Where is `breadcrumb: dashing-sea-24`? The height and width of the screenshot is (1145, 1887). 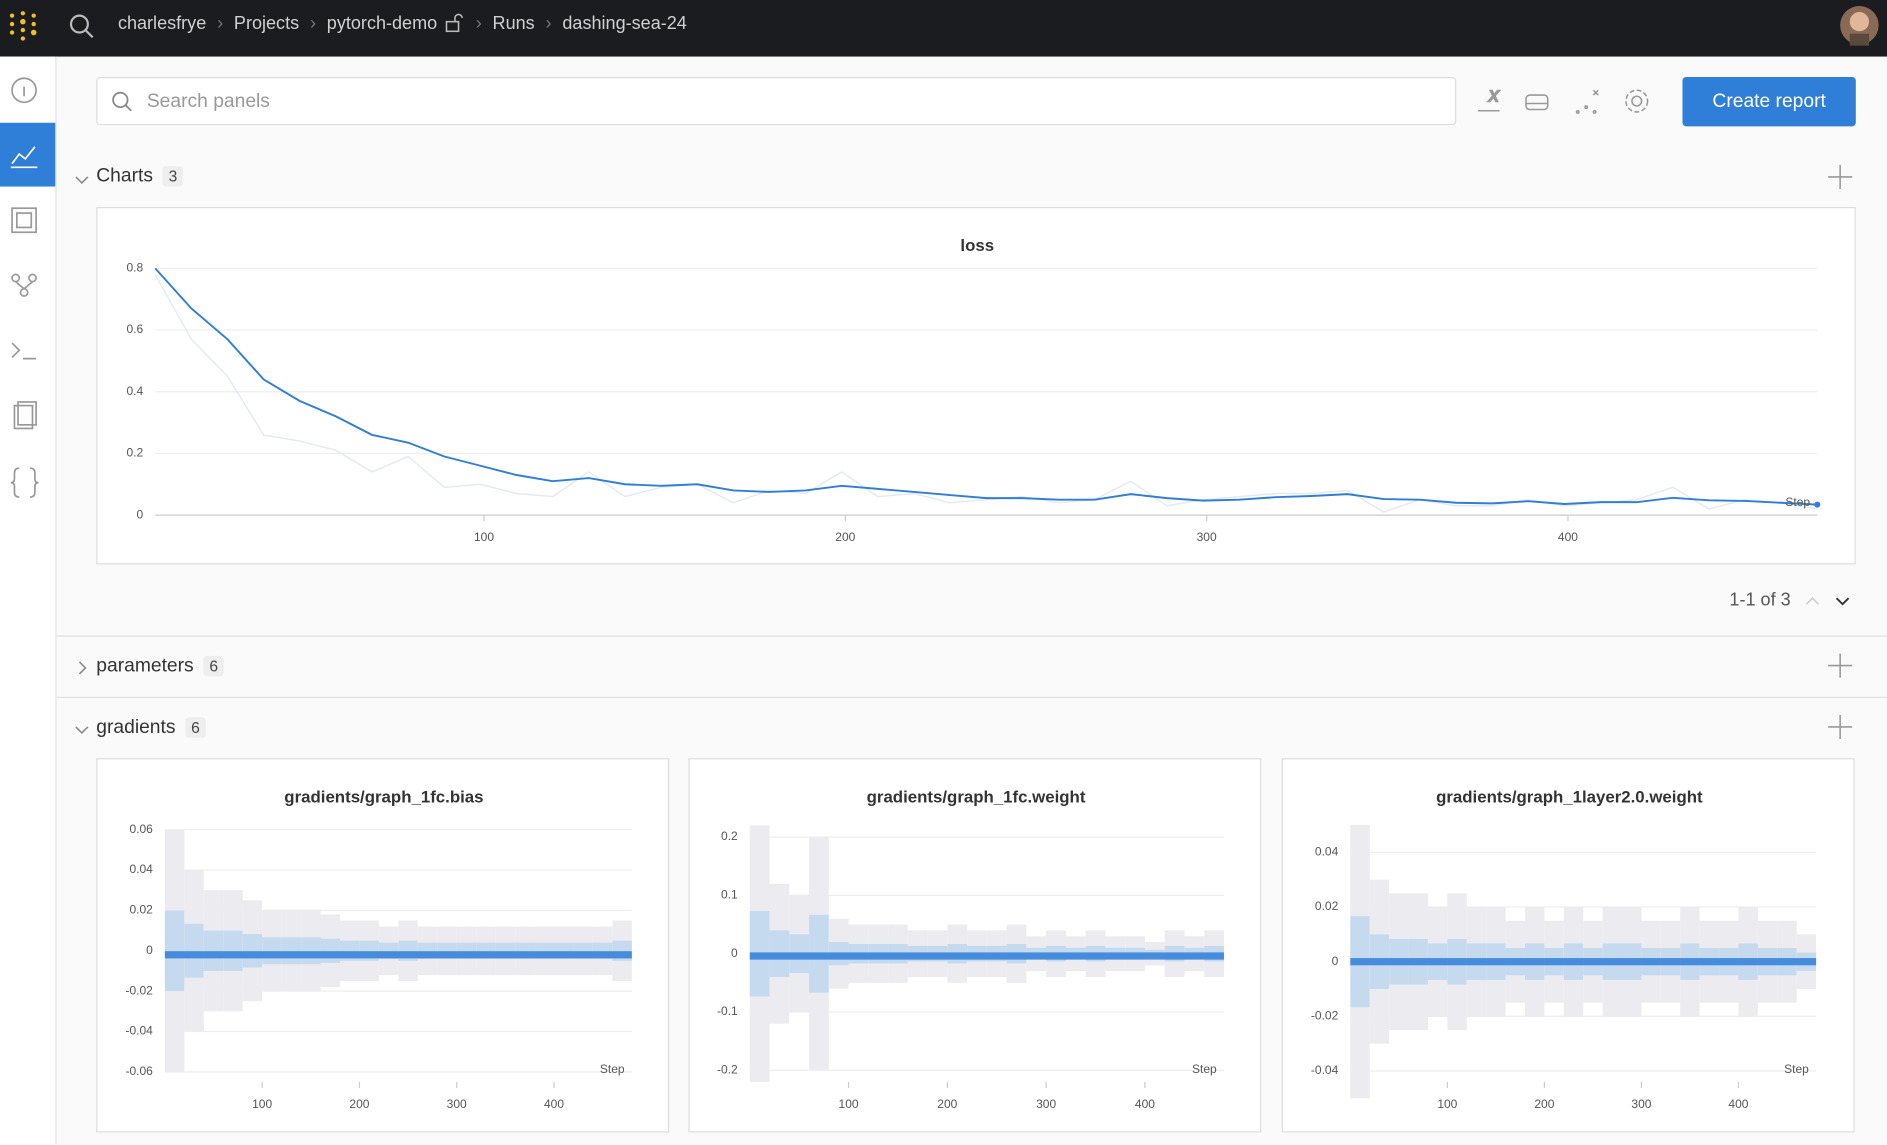
breadcrumb: dashing-sea-24 is located at coordinates (624, 23).